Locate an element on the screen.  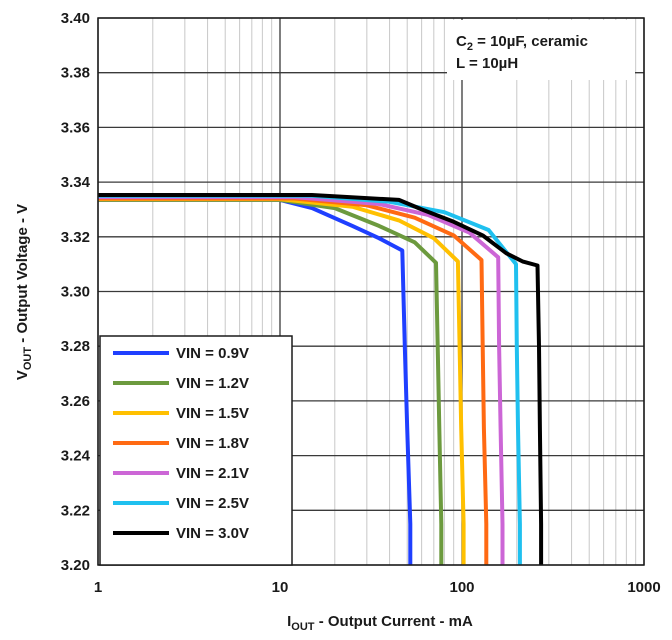
legend-label: VIN = 1.2V is located at coordinates (212, 383).